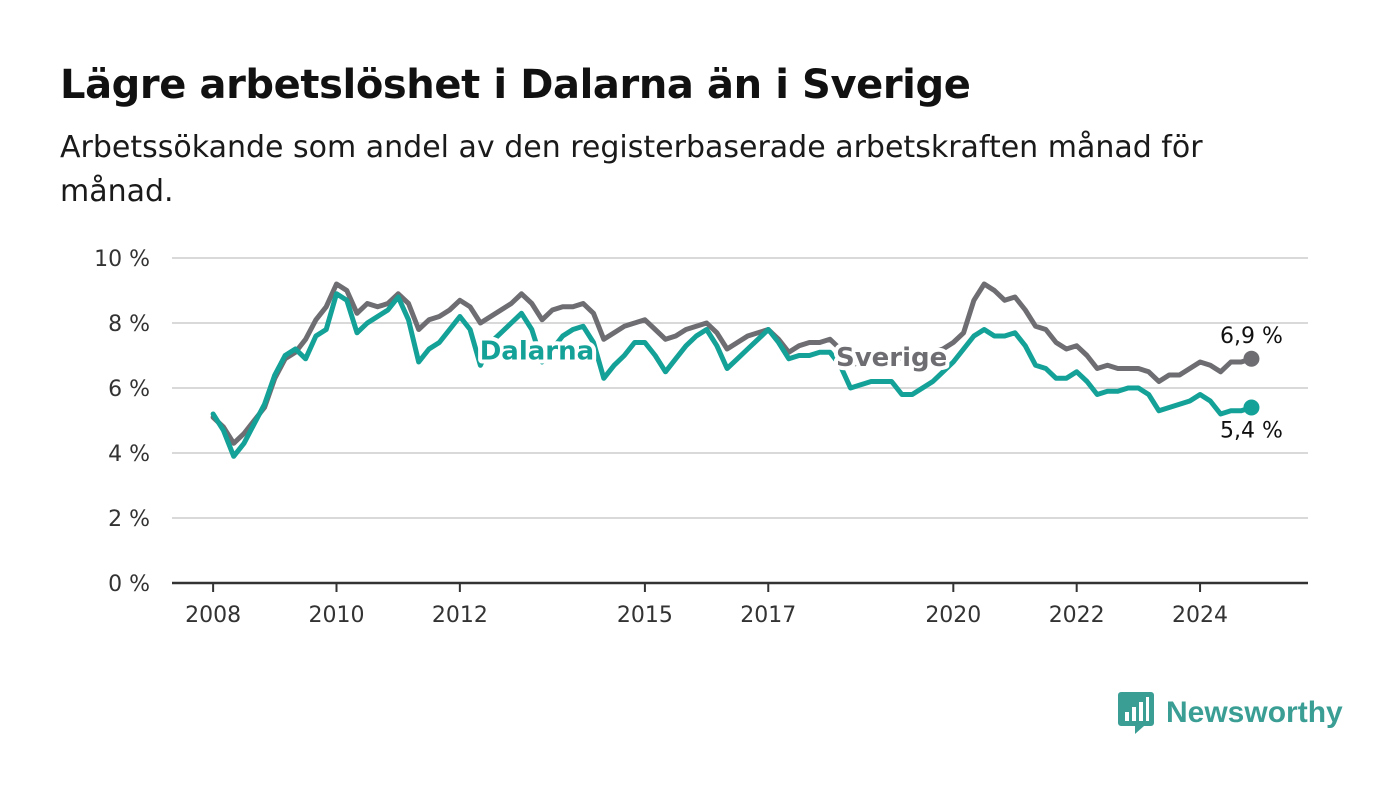  What do you see at coordinates (953, 615) in the screenshot?
I see `x-tick-label: 2020` at bounding box center [953, 615].